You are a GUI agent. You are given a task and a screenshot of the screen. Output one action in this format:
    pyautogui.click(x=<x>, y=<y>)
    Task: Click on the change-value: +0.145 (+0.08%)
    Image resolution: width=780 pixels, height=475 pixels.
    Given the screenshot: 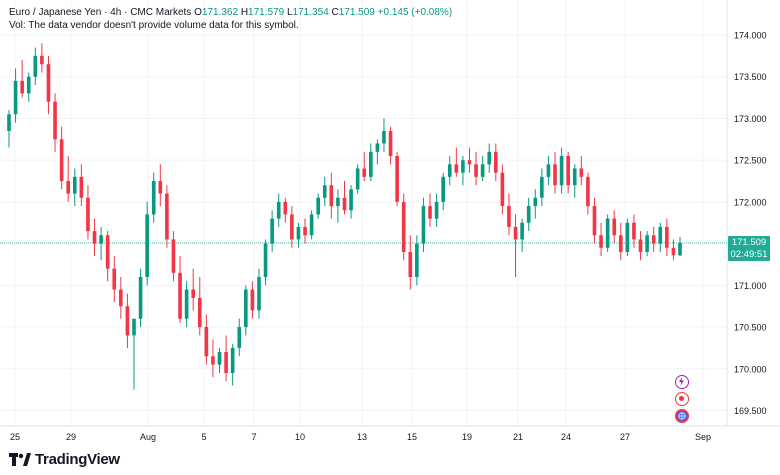 What is the action you would take?
    pyautogui.click(x=415, y=12)
    